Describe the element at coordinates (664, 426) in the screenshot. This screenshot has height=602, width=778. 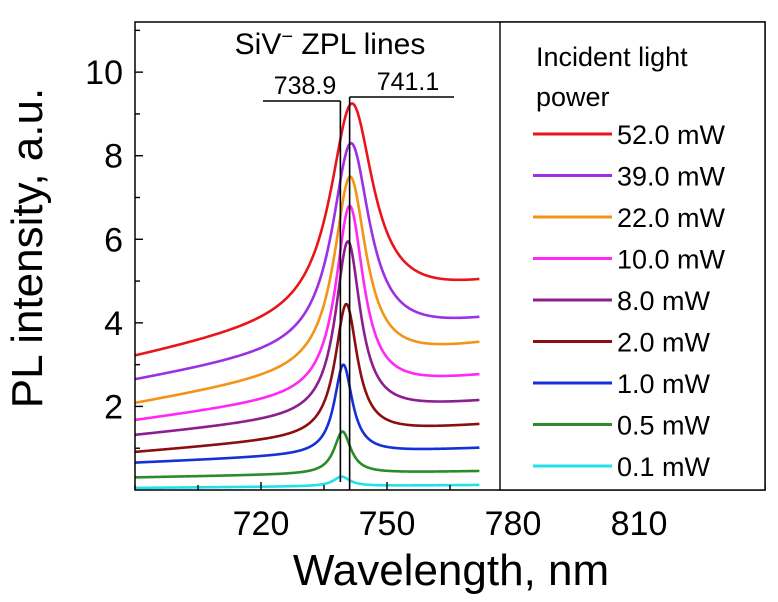
I see `legend-label-7: 0.5 mW` at that location.